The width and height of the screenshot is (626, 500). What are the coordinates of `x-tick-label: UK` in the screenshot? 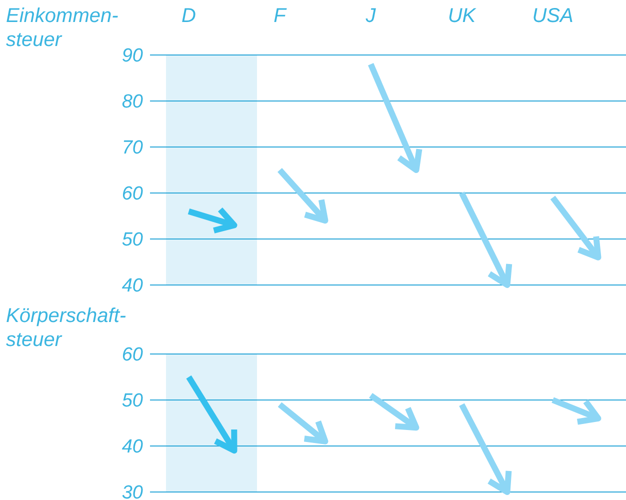 It's located at (463, 16).